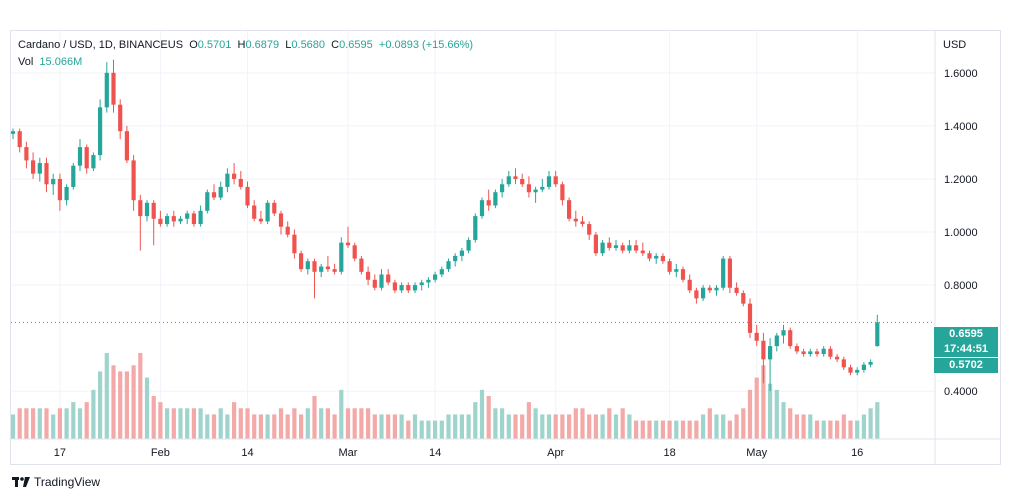  Describe the element at coordinates (56, 482) in the screenshot. I see `tradingview-brand: TradingView` at that location.